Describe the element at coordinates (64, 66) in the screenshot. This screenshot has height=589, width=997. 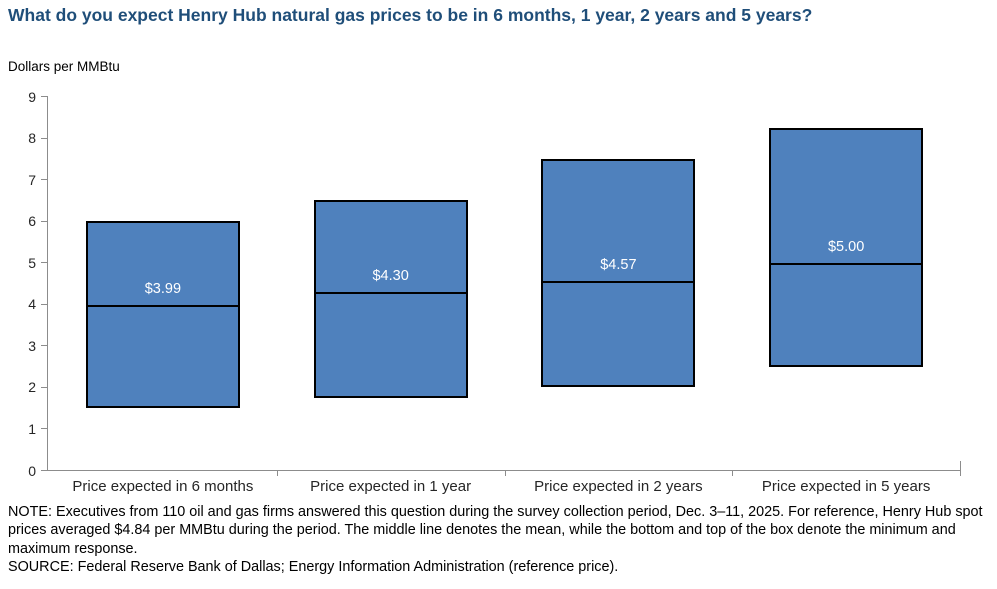
I see `y-axis-unit-label: Dollars per MMBtu` at that location.